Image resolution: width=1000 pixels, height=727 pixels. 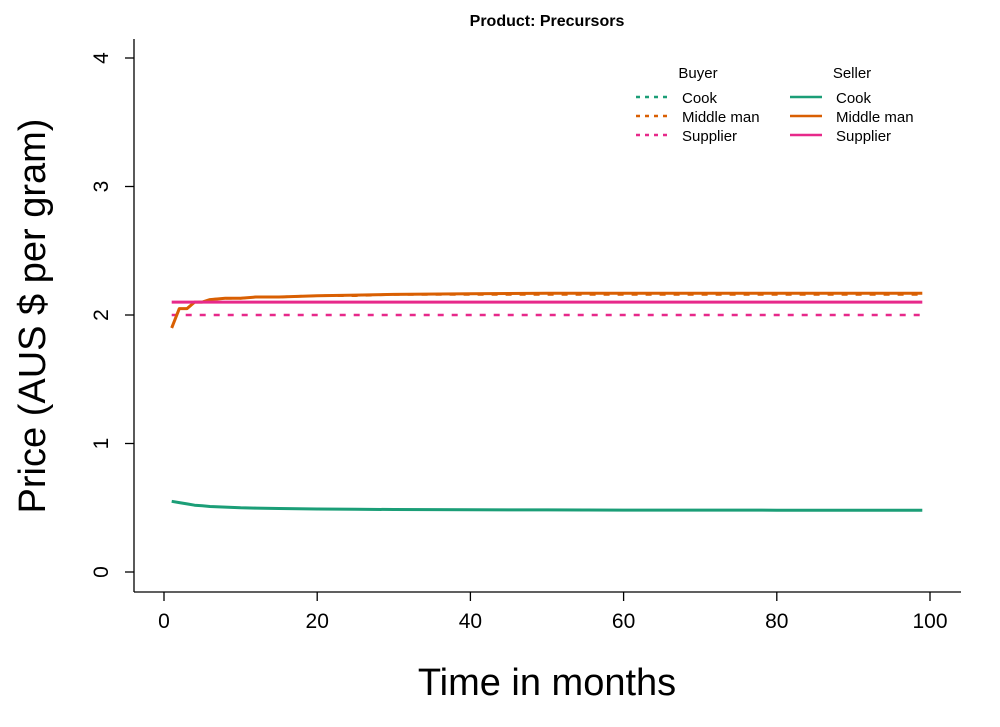 I want to click on legend-label-buyer-supplier: Supplier, so click(x=709, y=136).